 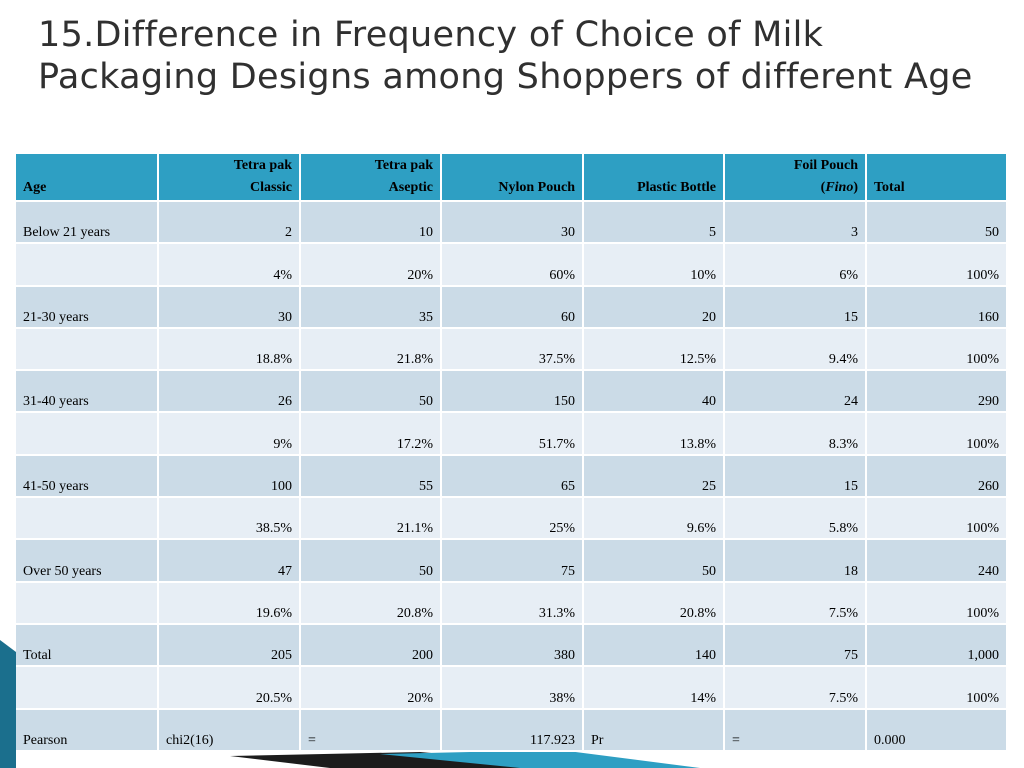 I want to click on table-cell: 30, so click(x=512, y=223).